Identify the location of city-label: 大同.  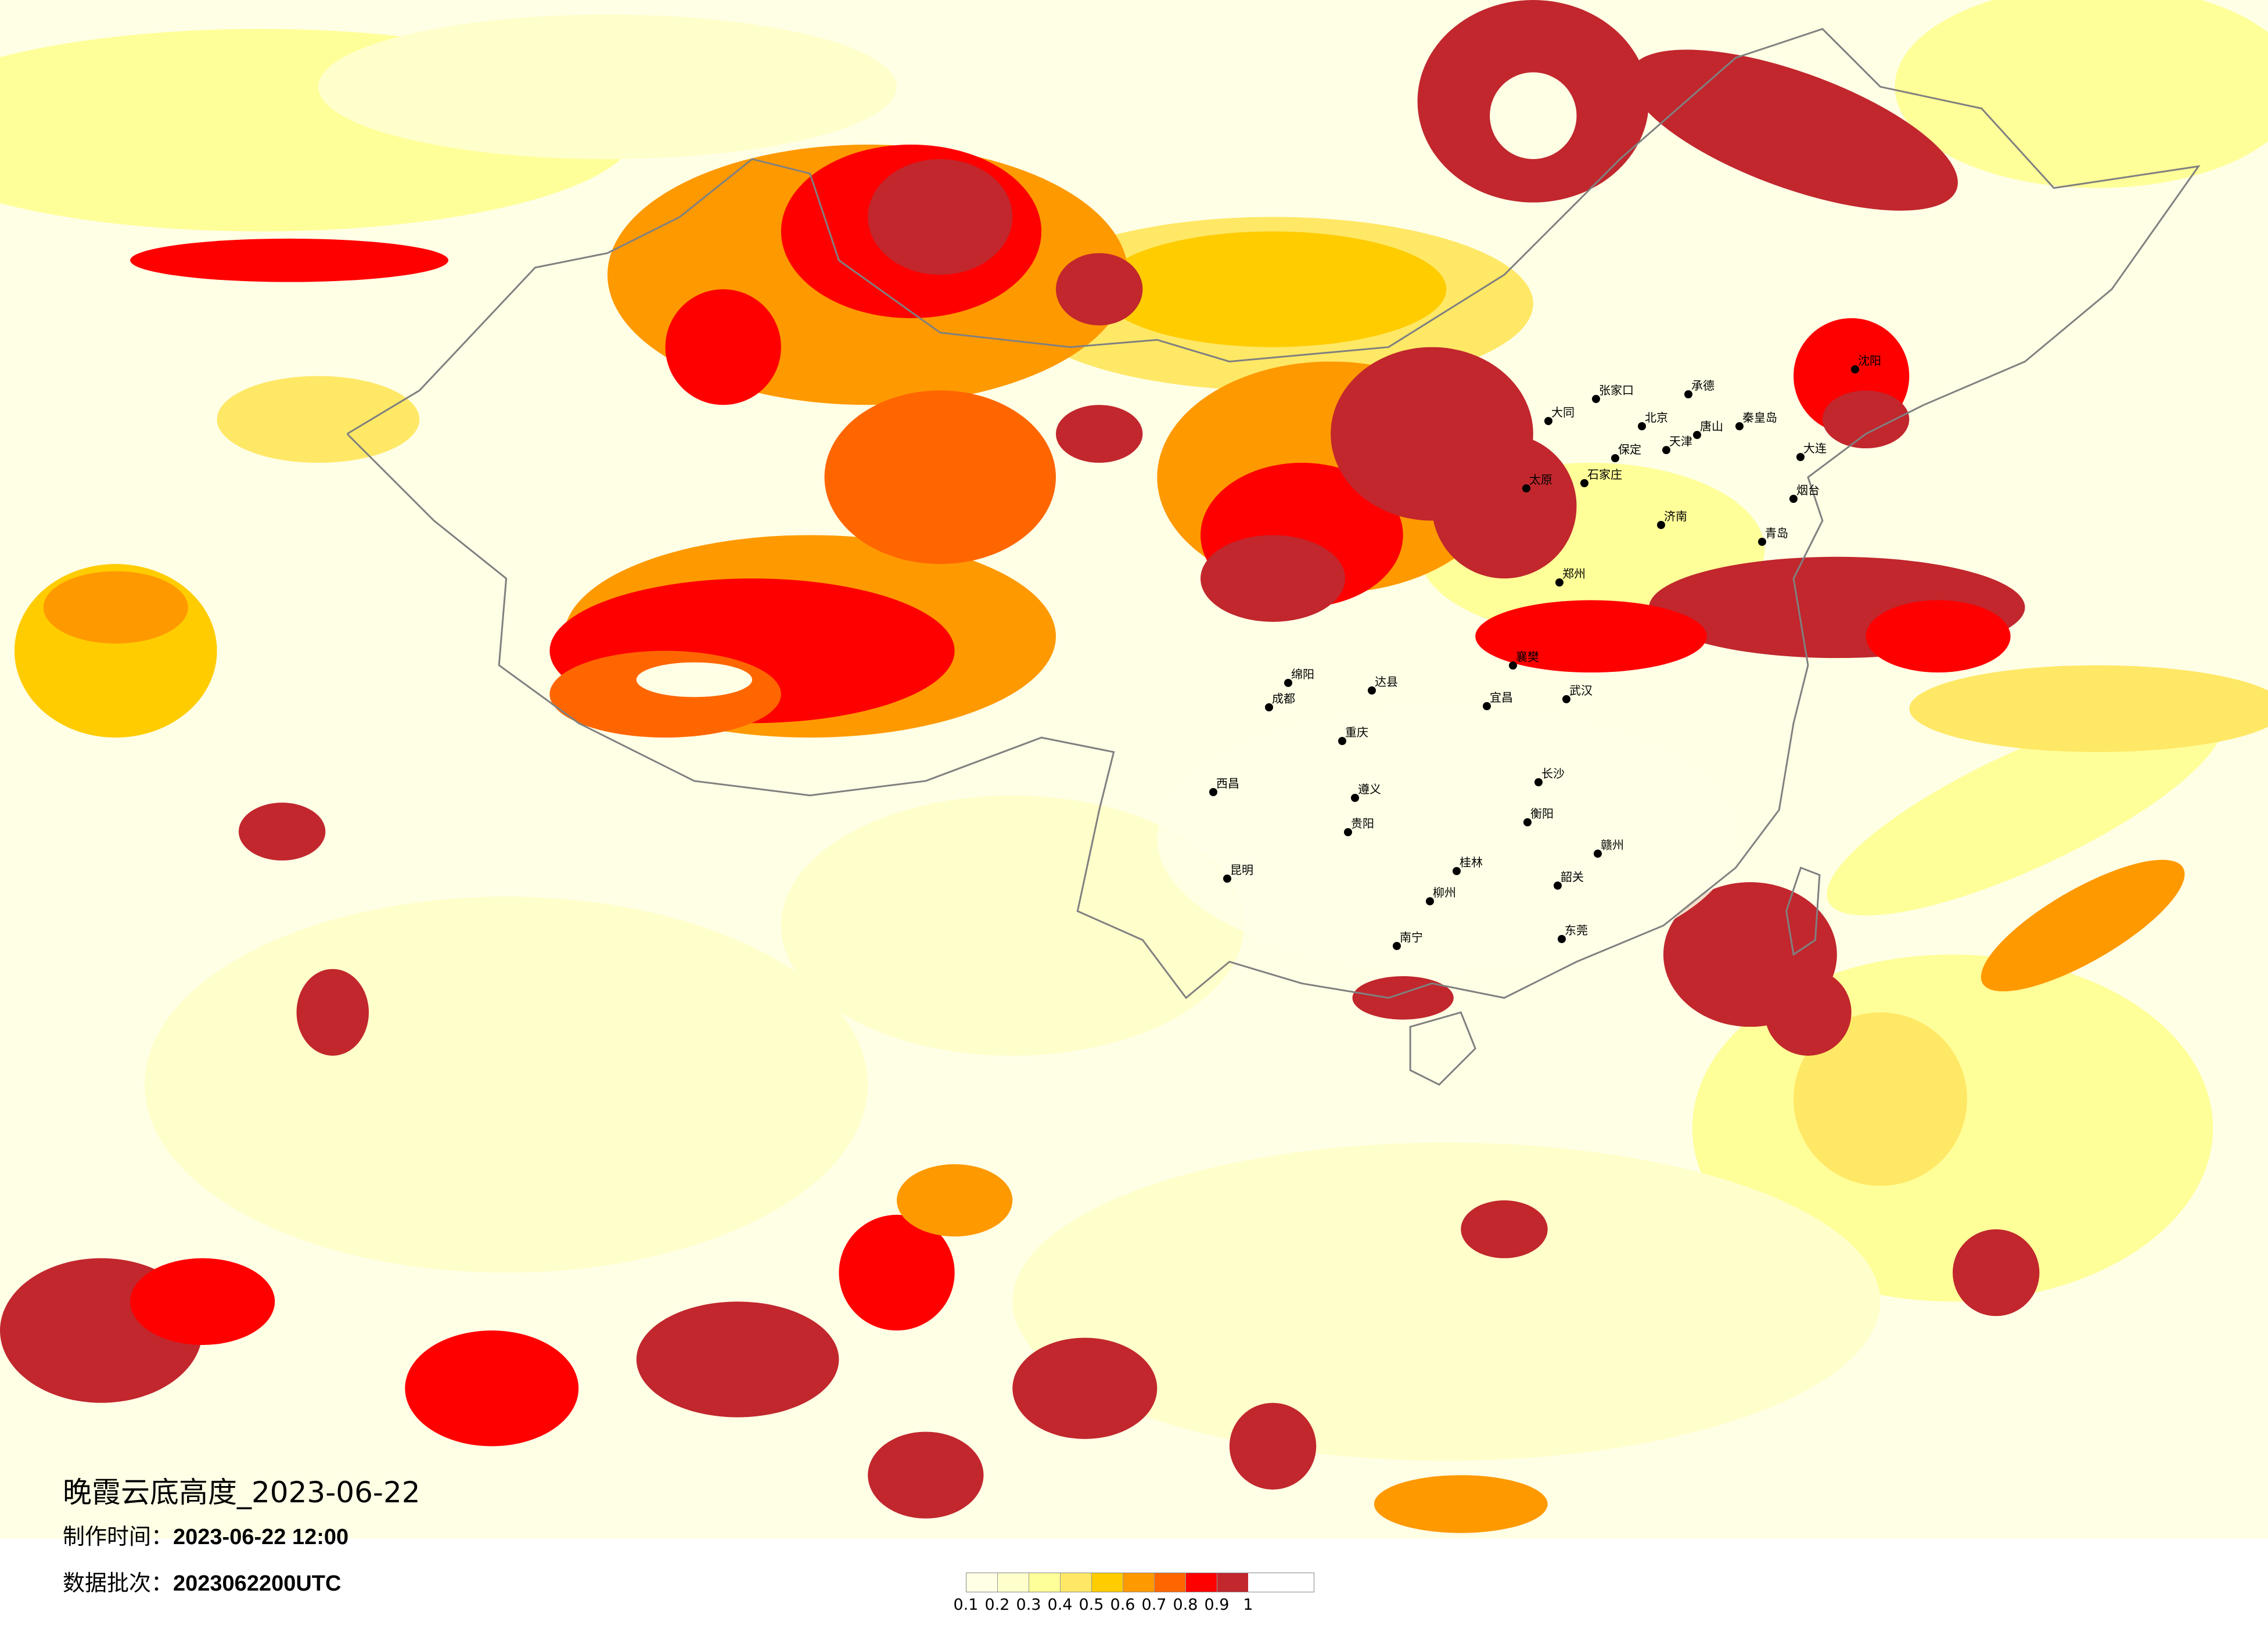
(1563, 412).